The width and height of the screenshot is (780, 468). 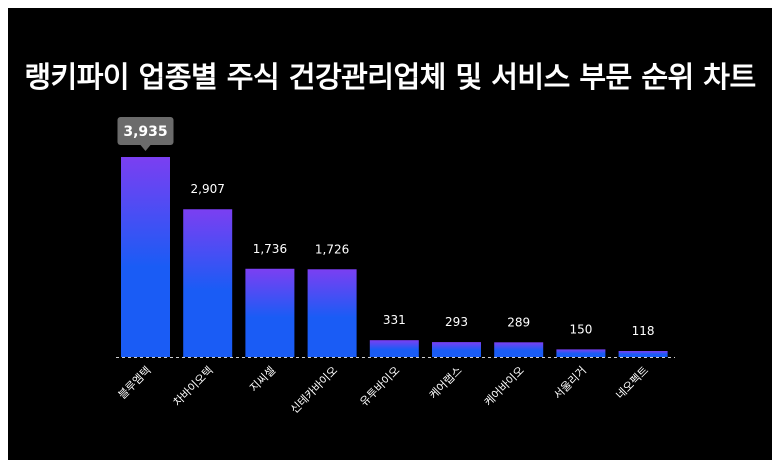 What do you see at coordinates (379, 386) in the screenshot?
I see `category-label-5: 유투바이오` at bounding box center [379, 386].